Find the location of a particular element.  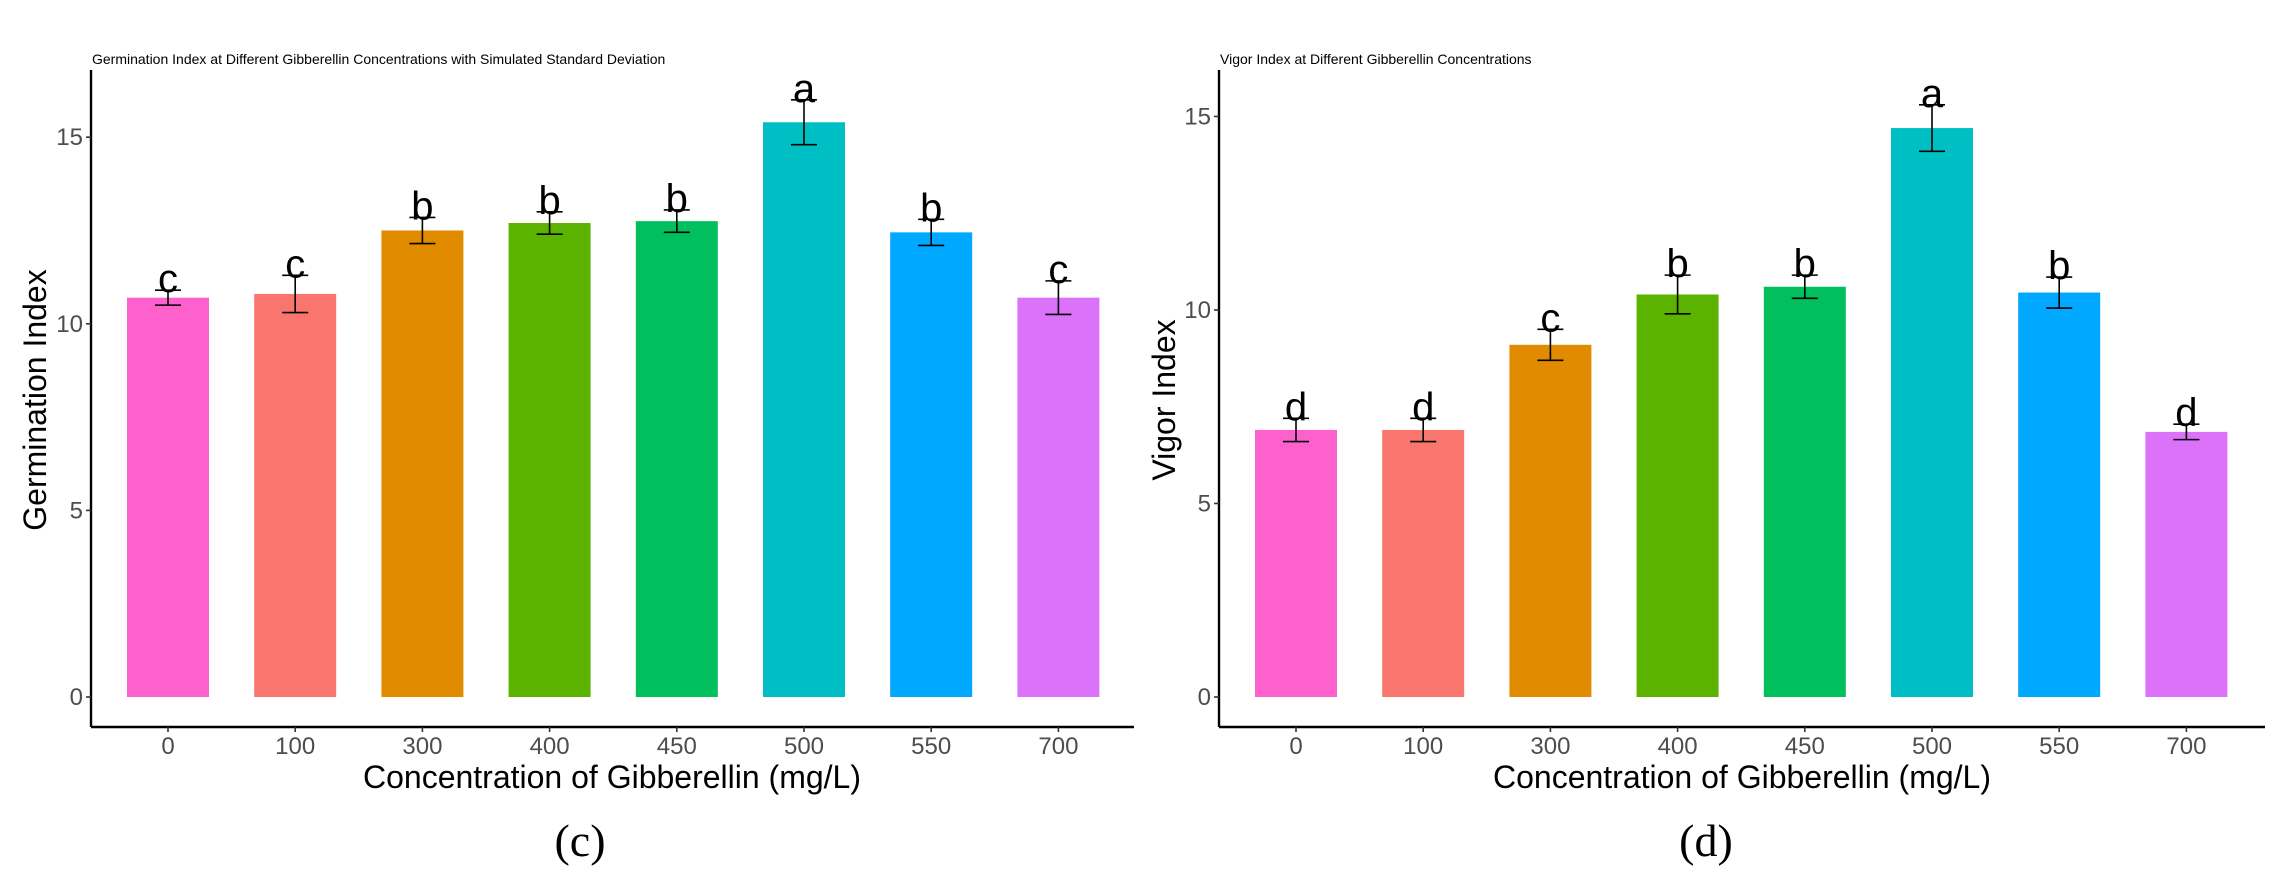

y-axis-label: Vigor Index is located at coordinates (1164, 399).